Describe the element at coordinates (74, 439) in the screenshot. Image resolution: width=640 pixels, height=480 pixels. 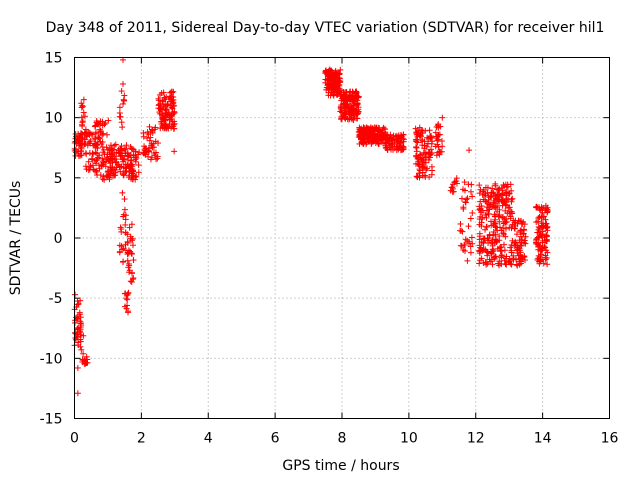
I see `x-tick-label: 0` at that location.